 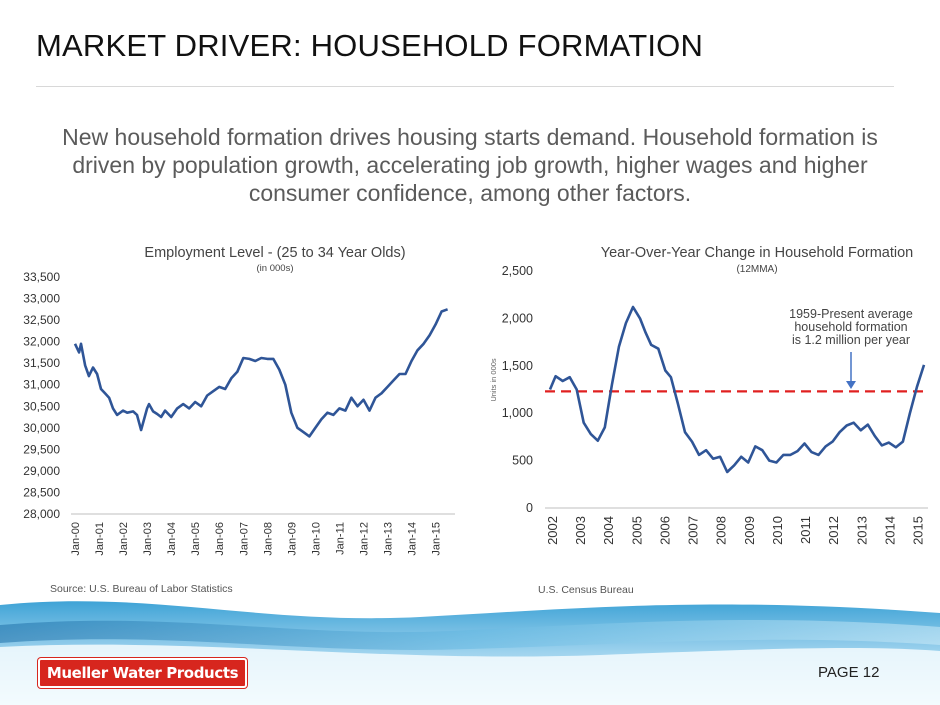 What do you see at coordinates (517, 271) in the screenshot?
I see `household-y-tick-label: 2,500` at bounding box center [517, 271].